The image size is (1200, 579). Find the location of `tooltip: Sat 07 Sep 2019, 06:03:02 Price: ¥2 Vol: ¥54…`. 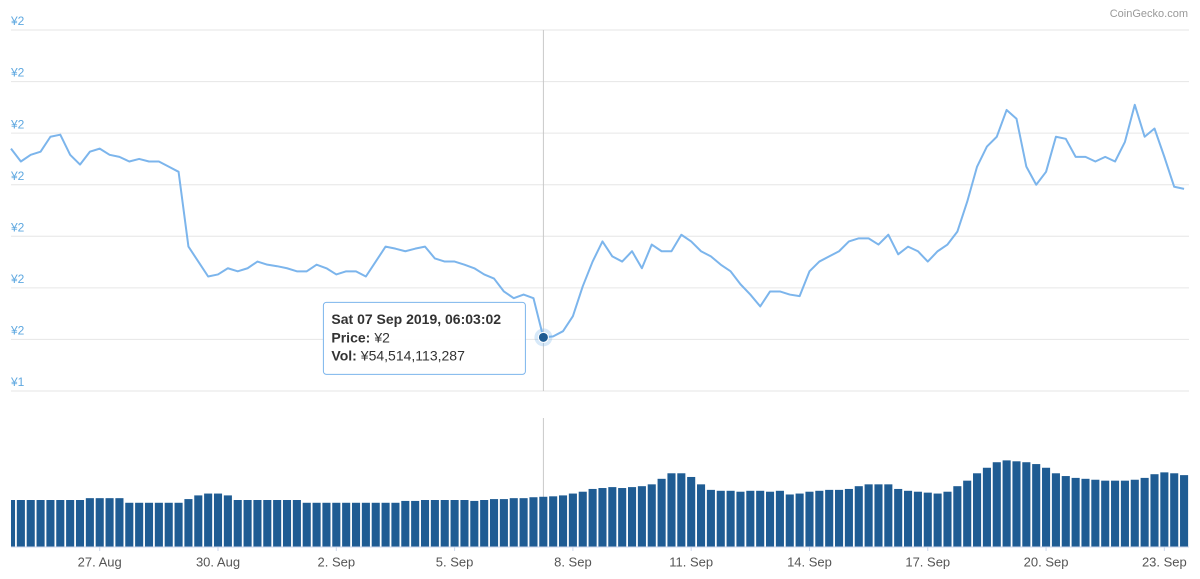

tooltip: Sat 07 Sep 2019, 06:03:02 Price: ¥2 Vol: ¥54… is located at coordinates (424, 338).